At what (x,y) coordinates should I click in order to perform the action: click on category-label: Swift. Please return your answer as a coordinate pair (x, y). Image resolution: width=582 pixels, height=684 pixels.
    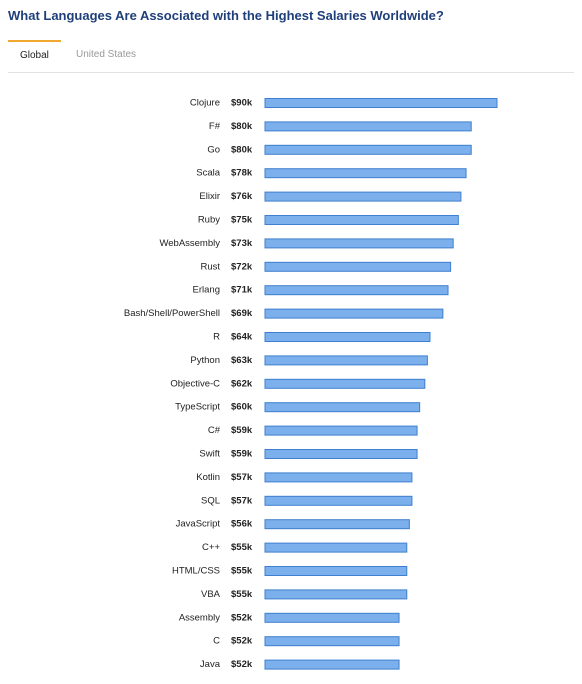
    Looking at the image, I should click on (209, 454).